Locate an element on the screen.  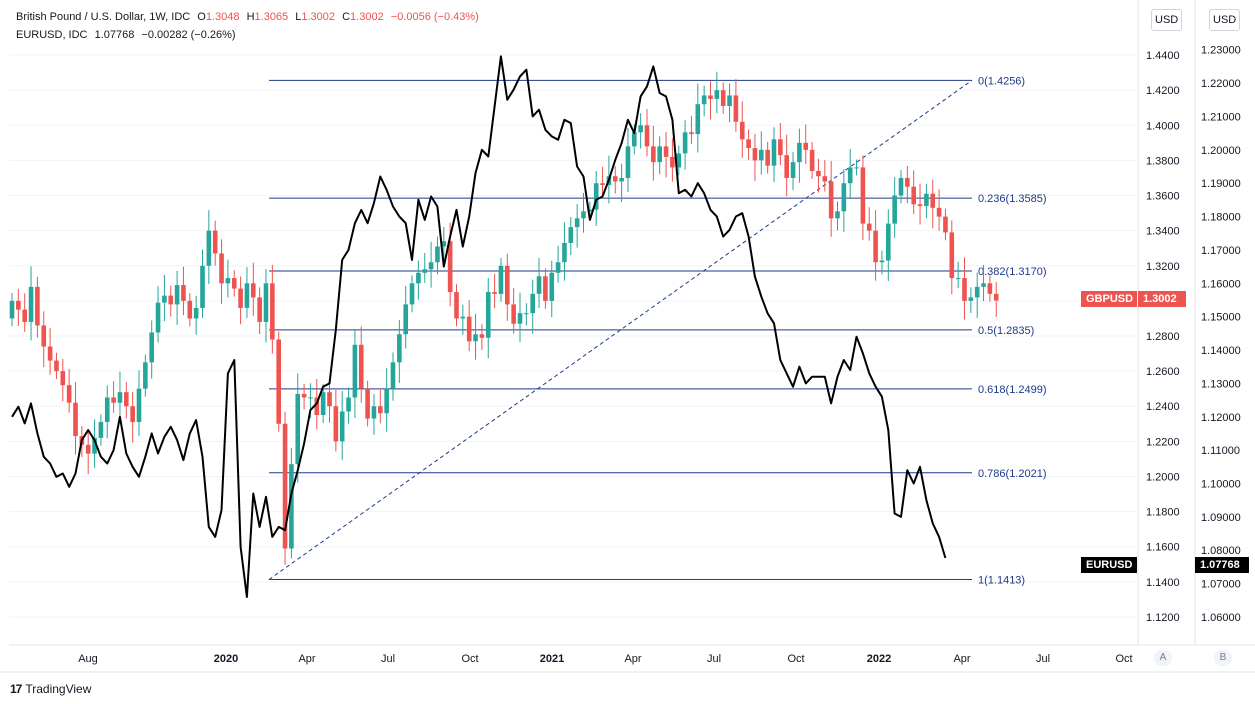
gbpusd-tick-label: 1.1400 is located at coordinates (1163, 583).